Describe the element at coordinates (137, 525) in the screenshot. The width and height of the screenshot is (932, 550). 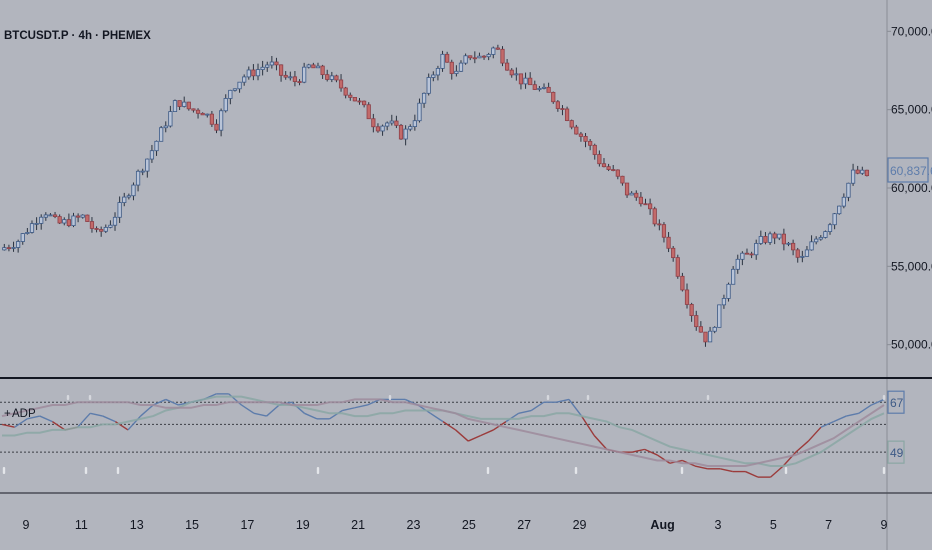
I see `time-tick-label: 13` at that location.